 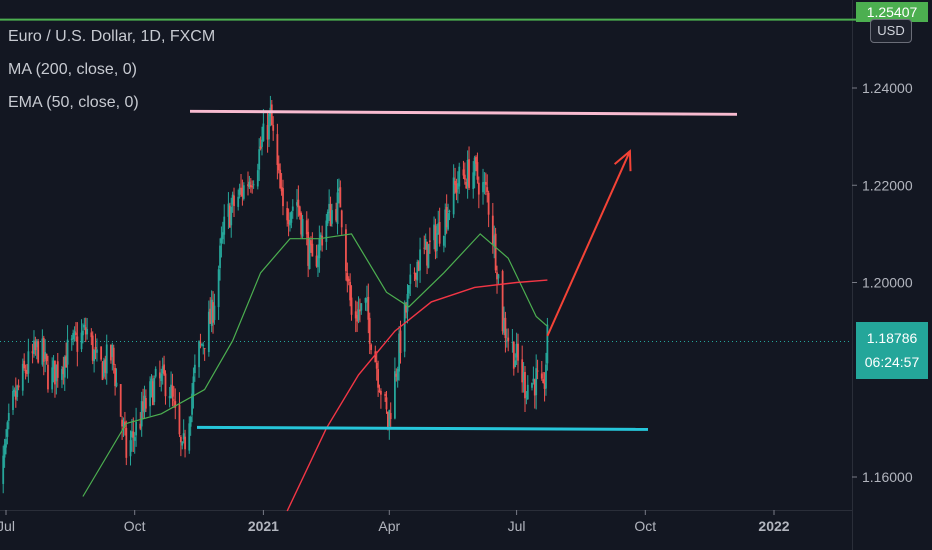 I want to click on x-tick-label: Oct, so click(x=645, y=526).